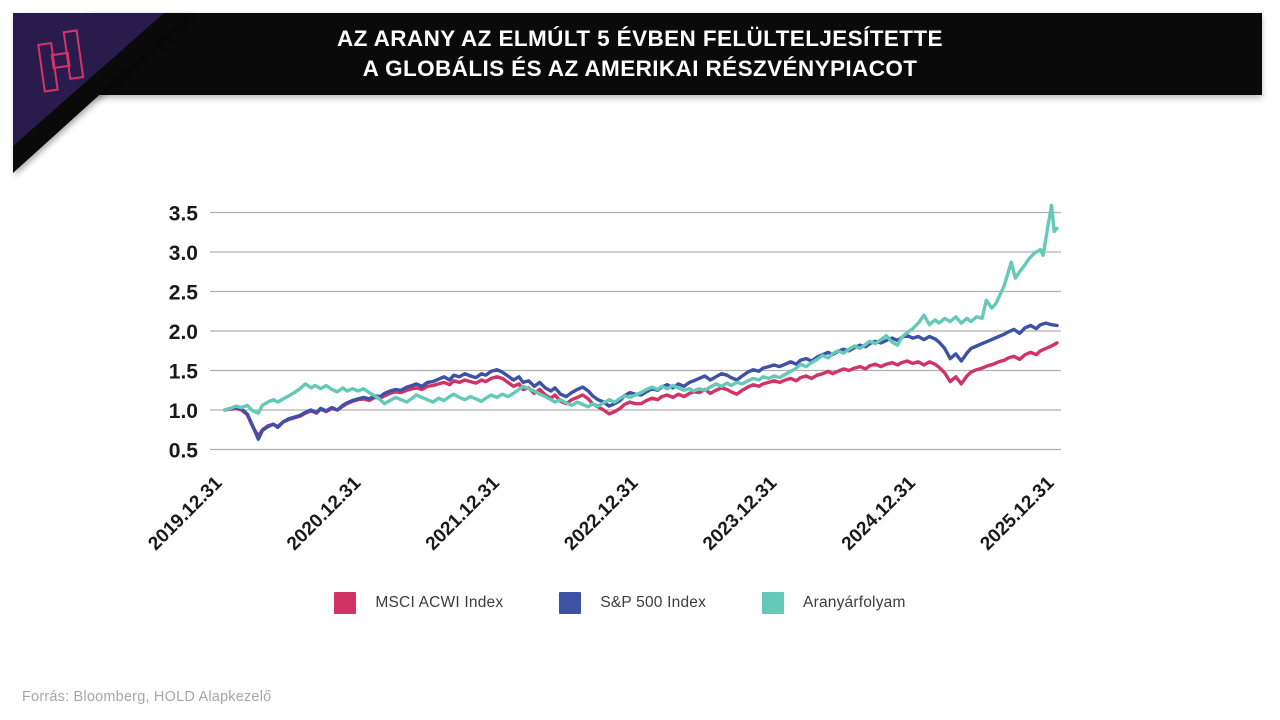  Describe the element at coordinates (640, 68) in the screenshot. I see `chart-title-line2: A GLOBÁLIS ÉS AZ AMERIKAI RÉSZVÉNYPIACOT` at that location.